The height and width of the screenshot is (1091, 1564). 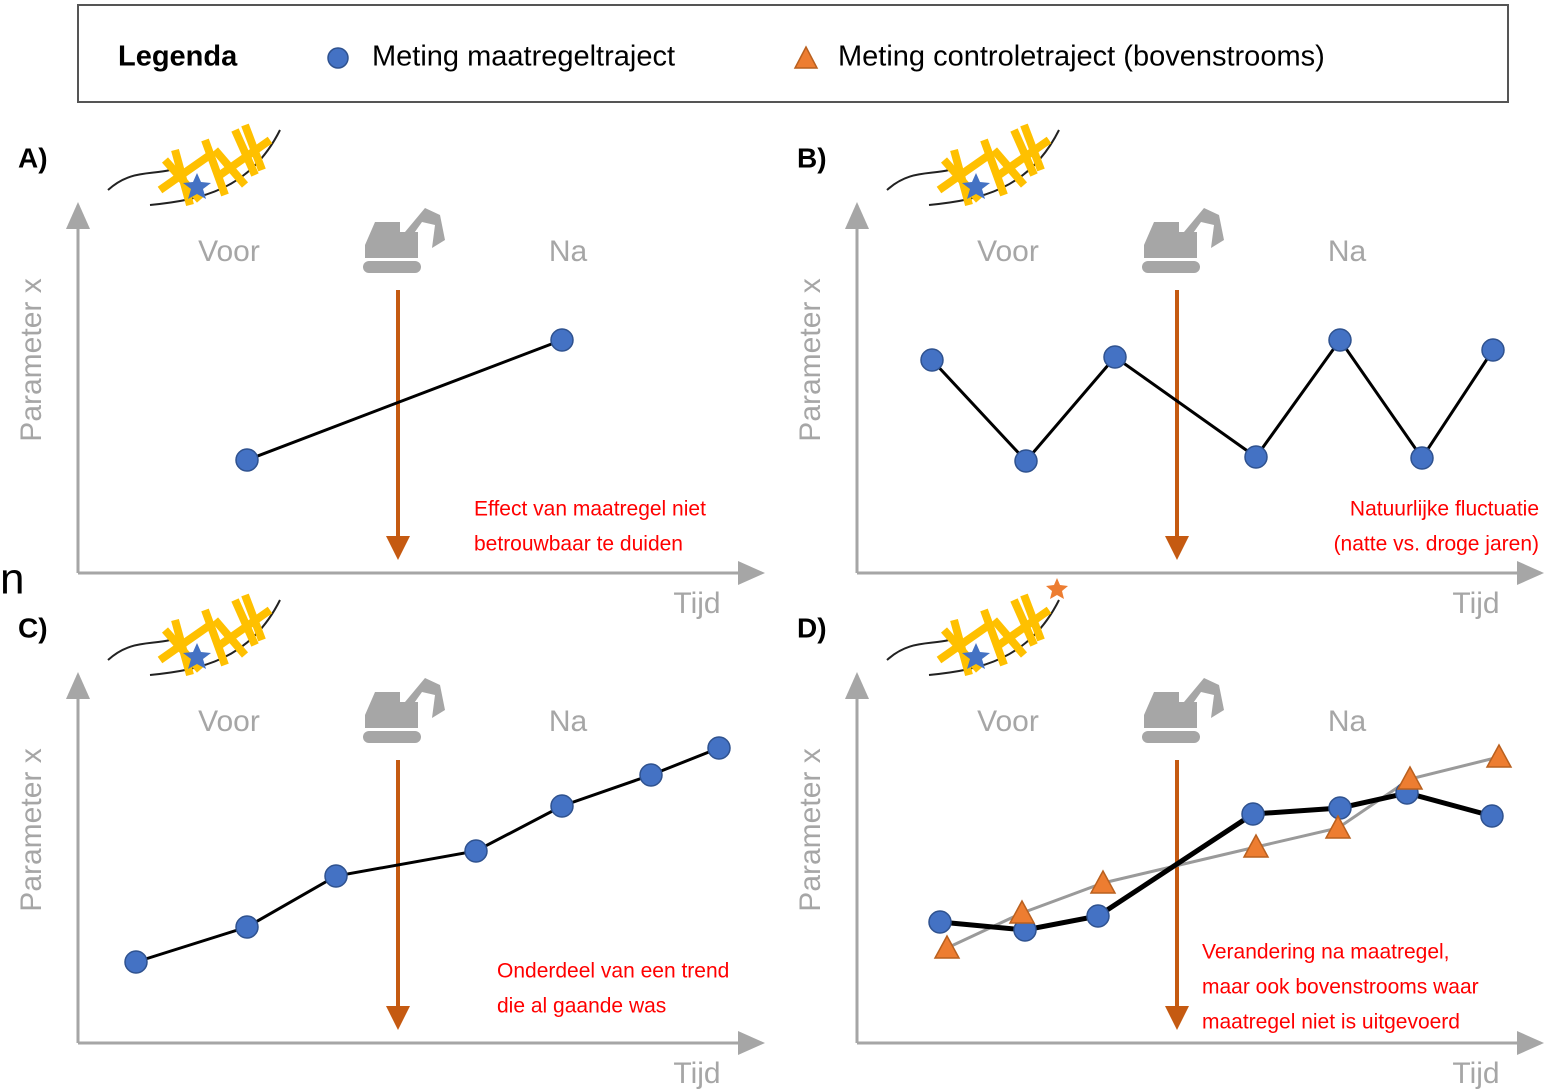 I want to click on legend-triangle, so click(x=806, y=57).